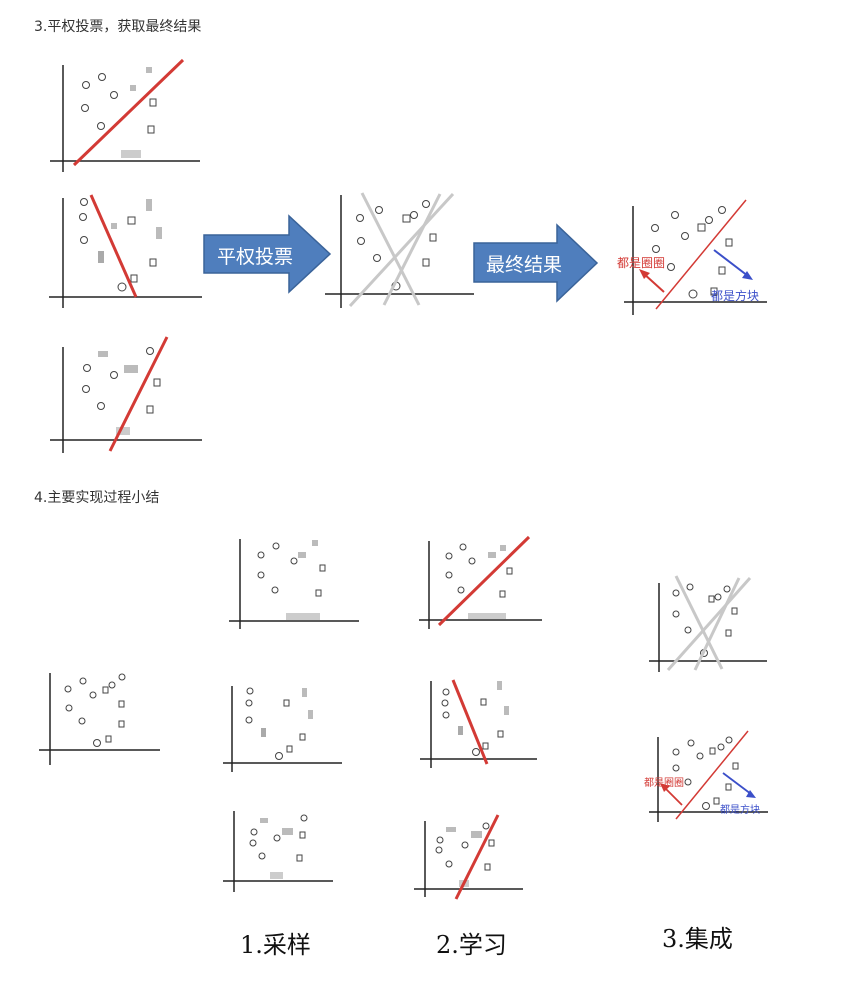  I want to click on learn-plot-3-svg, so click(468, 857).